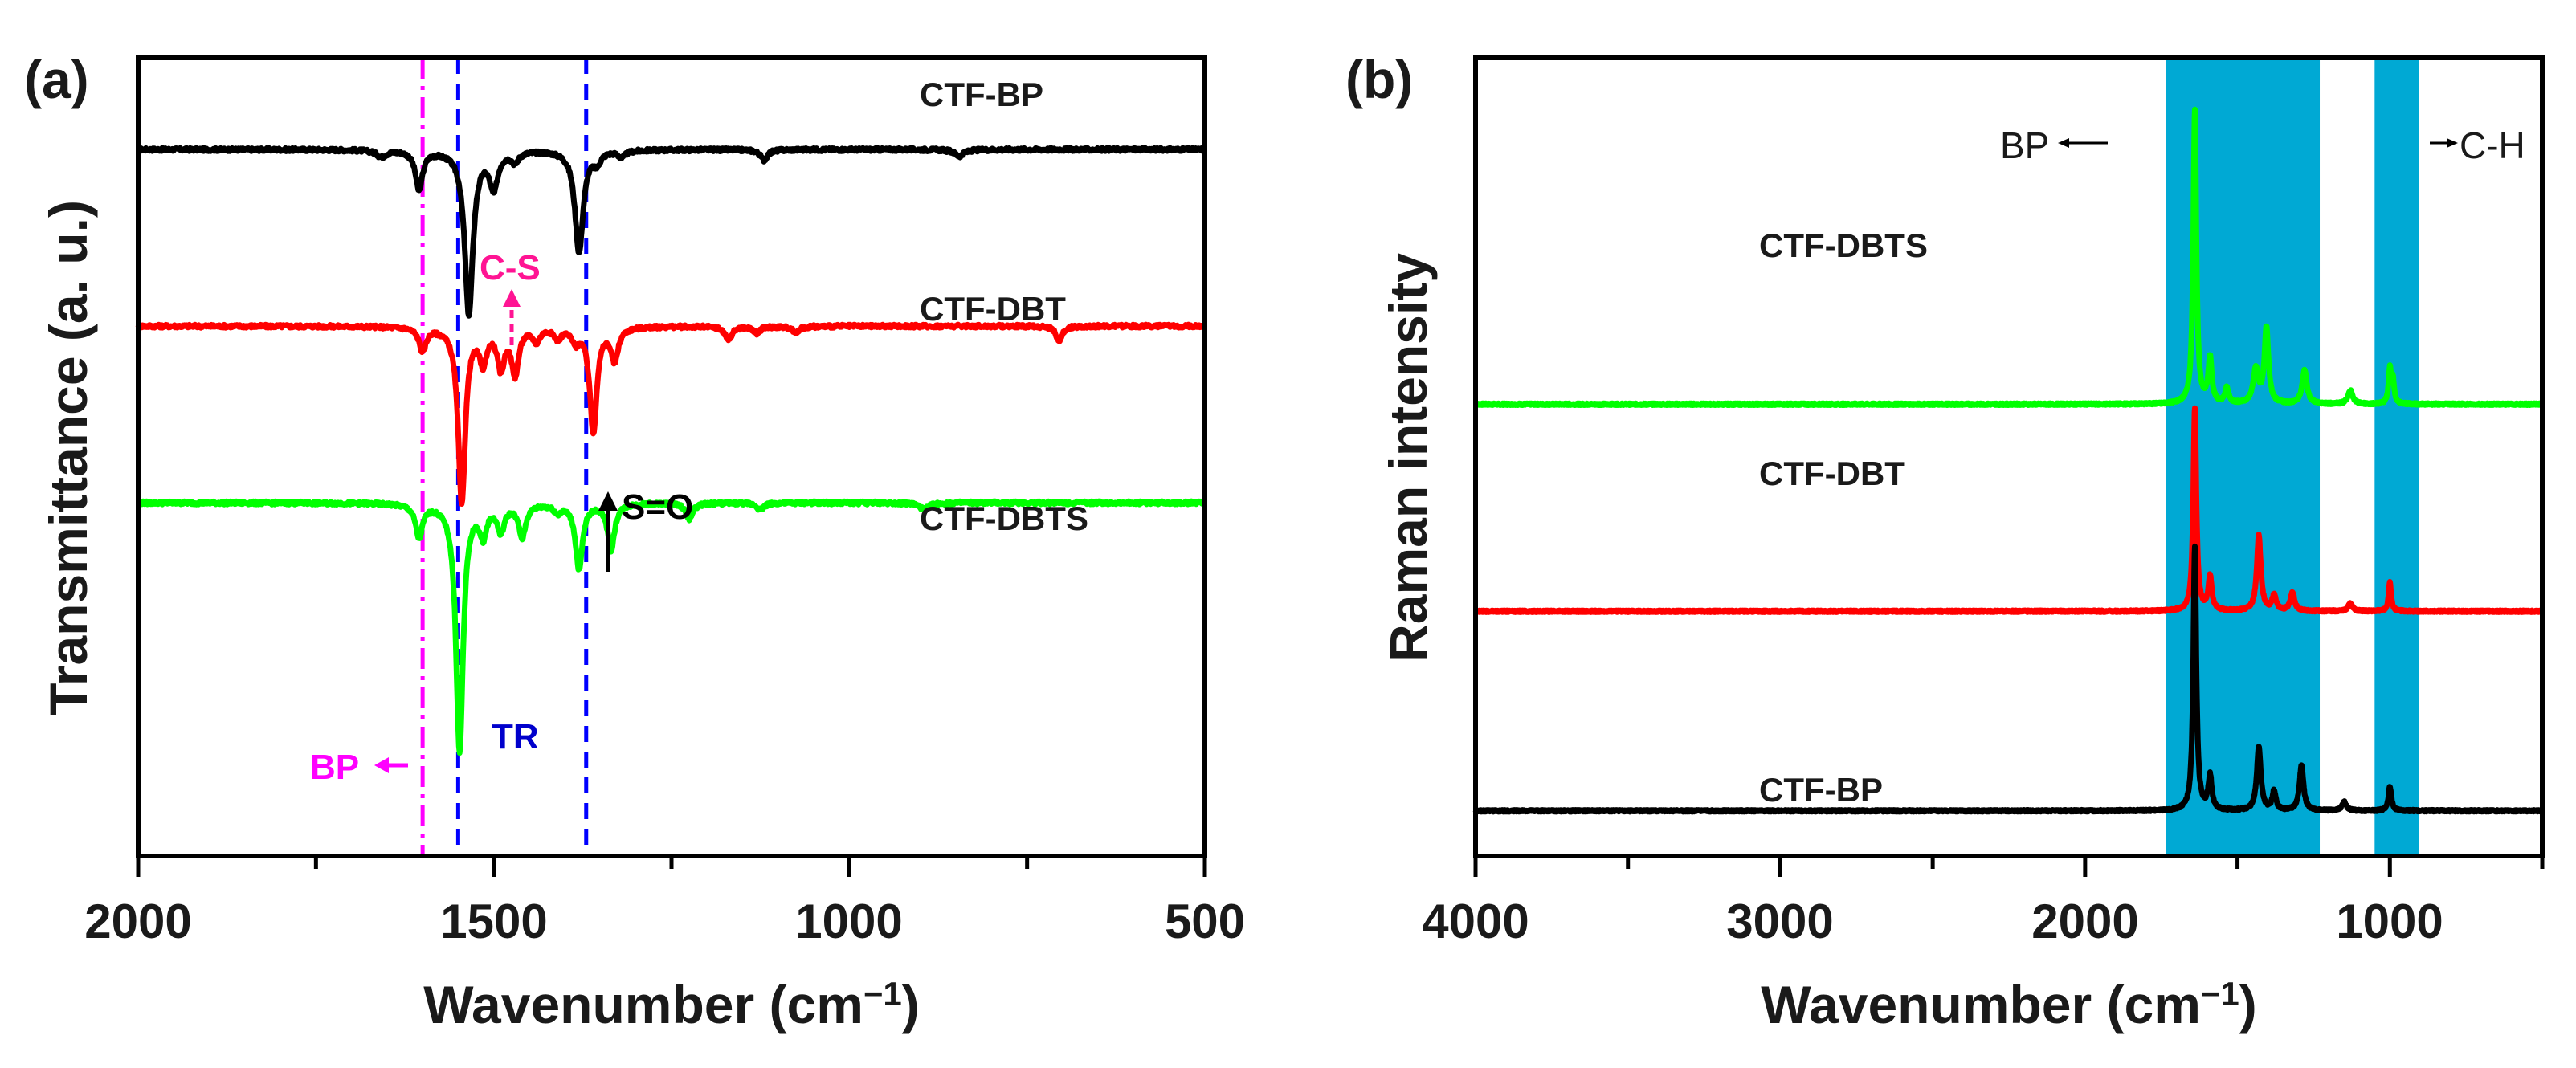 The image size is (2576, 1068). Describe the element at coordinates (493, 921) in the screenshot. I see `ftir-x-tick-label: 1500` at that location.